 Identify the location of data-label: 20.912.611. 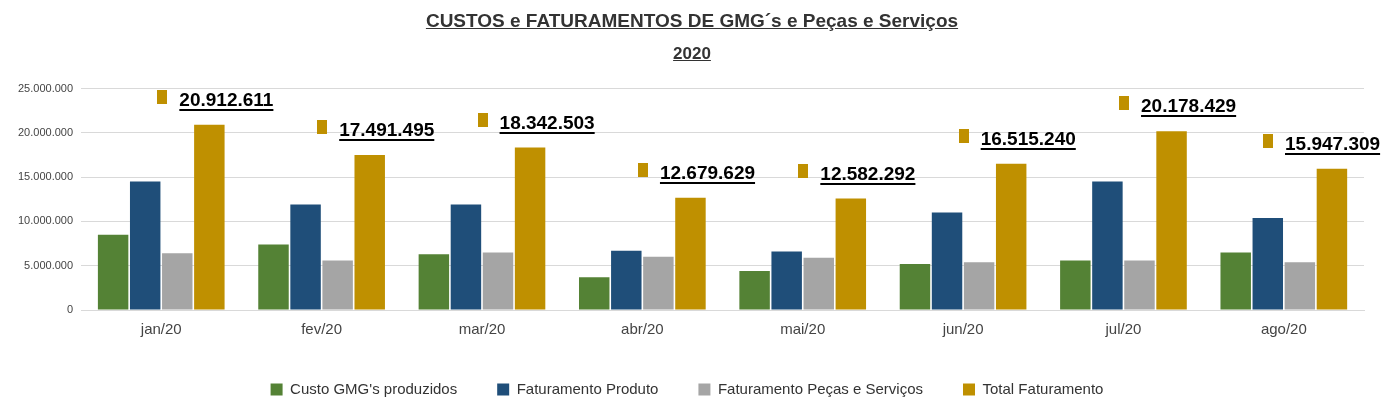
(226, 99).